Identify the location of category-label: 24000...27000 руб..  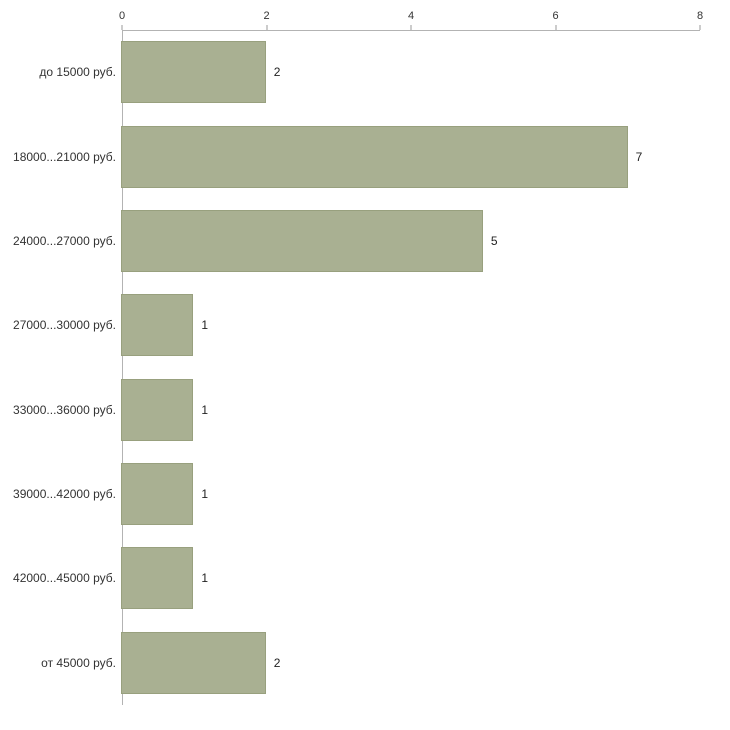
(64, 240).